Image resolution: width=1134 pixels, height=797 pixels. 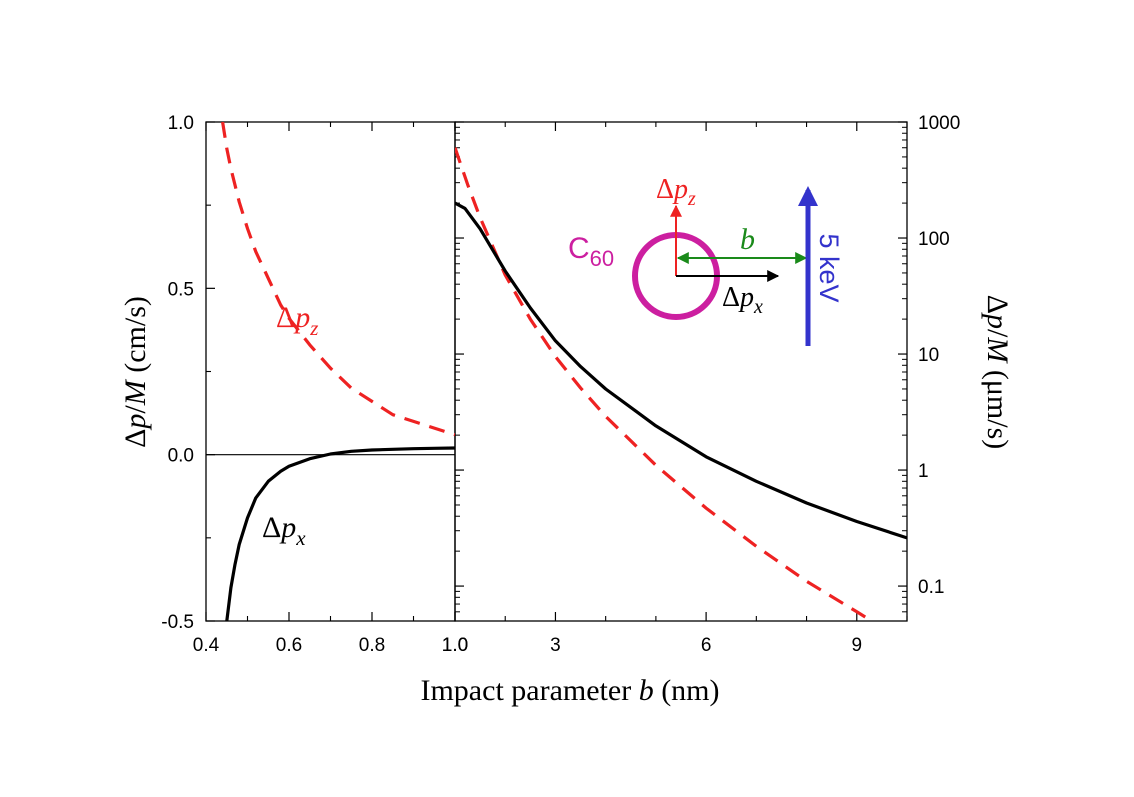 I want to click on c60-label-main: C, so click(x=579, y=248).